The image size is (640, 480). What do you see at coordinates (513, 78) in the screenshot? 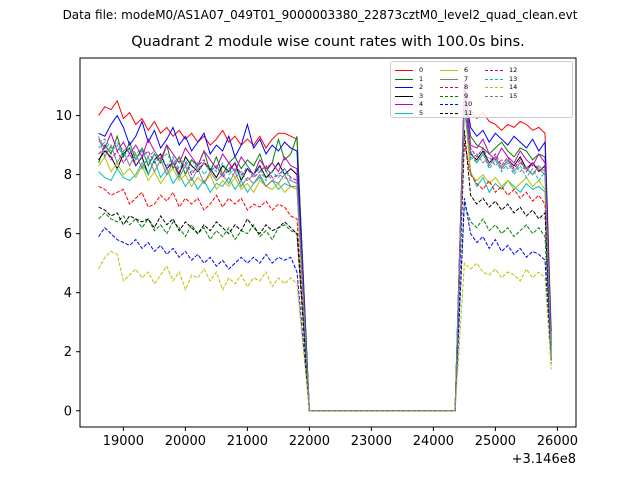
I see `legend-label: 13` at bounding box center [513, 78].